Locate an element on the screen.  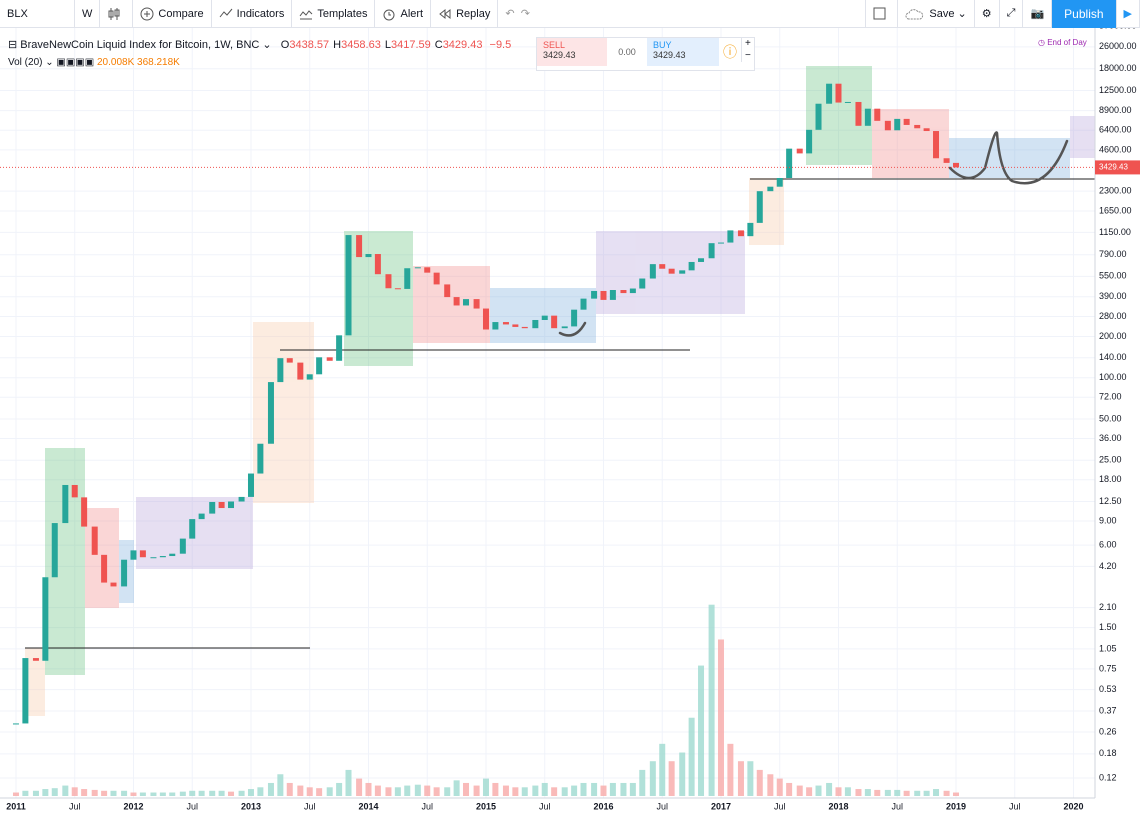
layout is located at coordinates (882, 14).